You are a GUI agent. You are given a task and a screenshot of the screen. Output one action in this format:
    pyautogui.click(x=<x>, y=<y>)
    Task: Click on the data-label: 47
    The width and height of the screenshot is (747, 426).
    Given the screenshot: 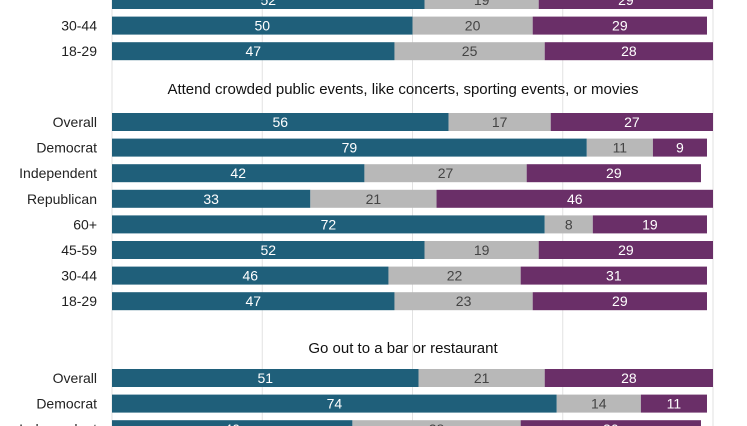 What is the action you would take?
    pyautogui.click(x=253, y=301)
    